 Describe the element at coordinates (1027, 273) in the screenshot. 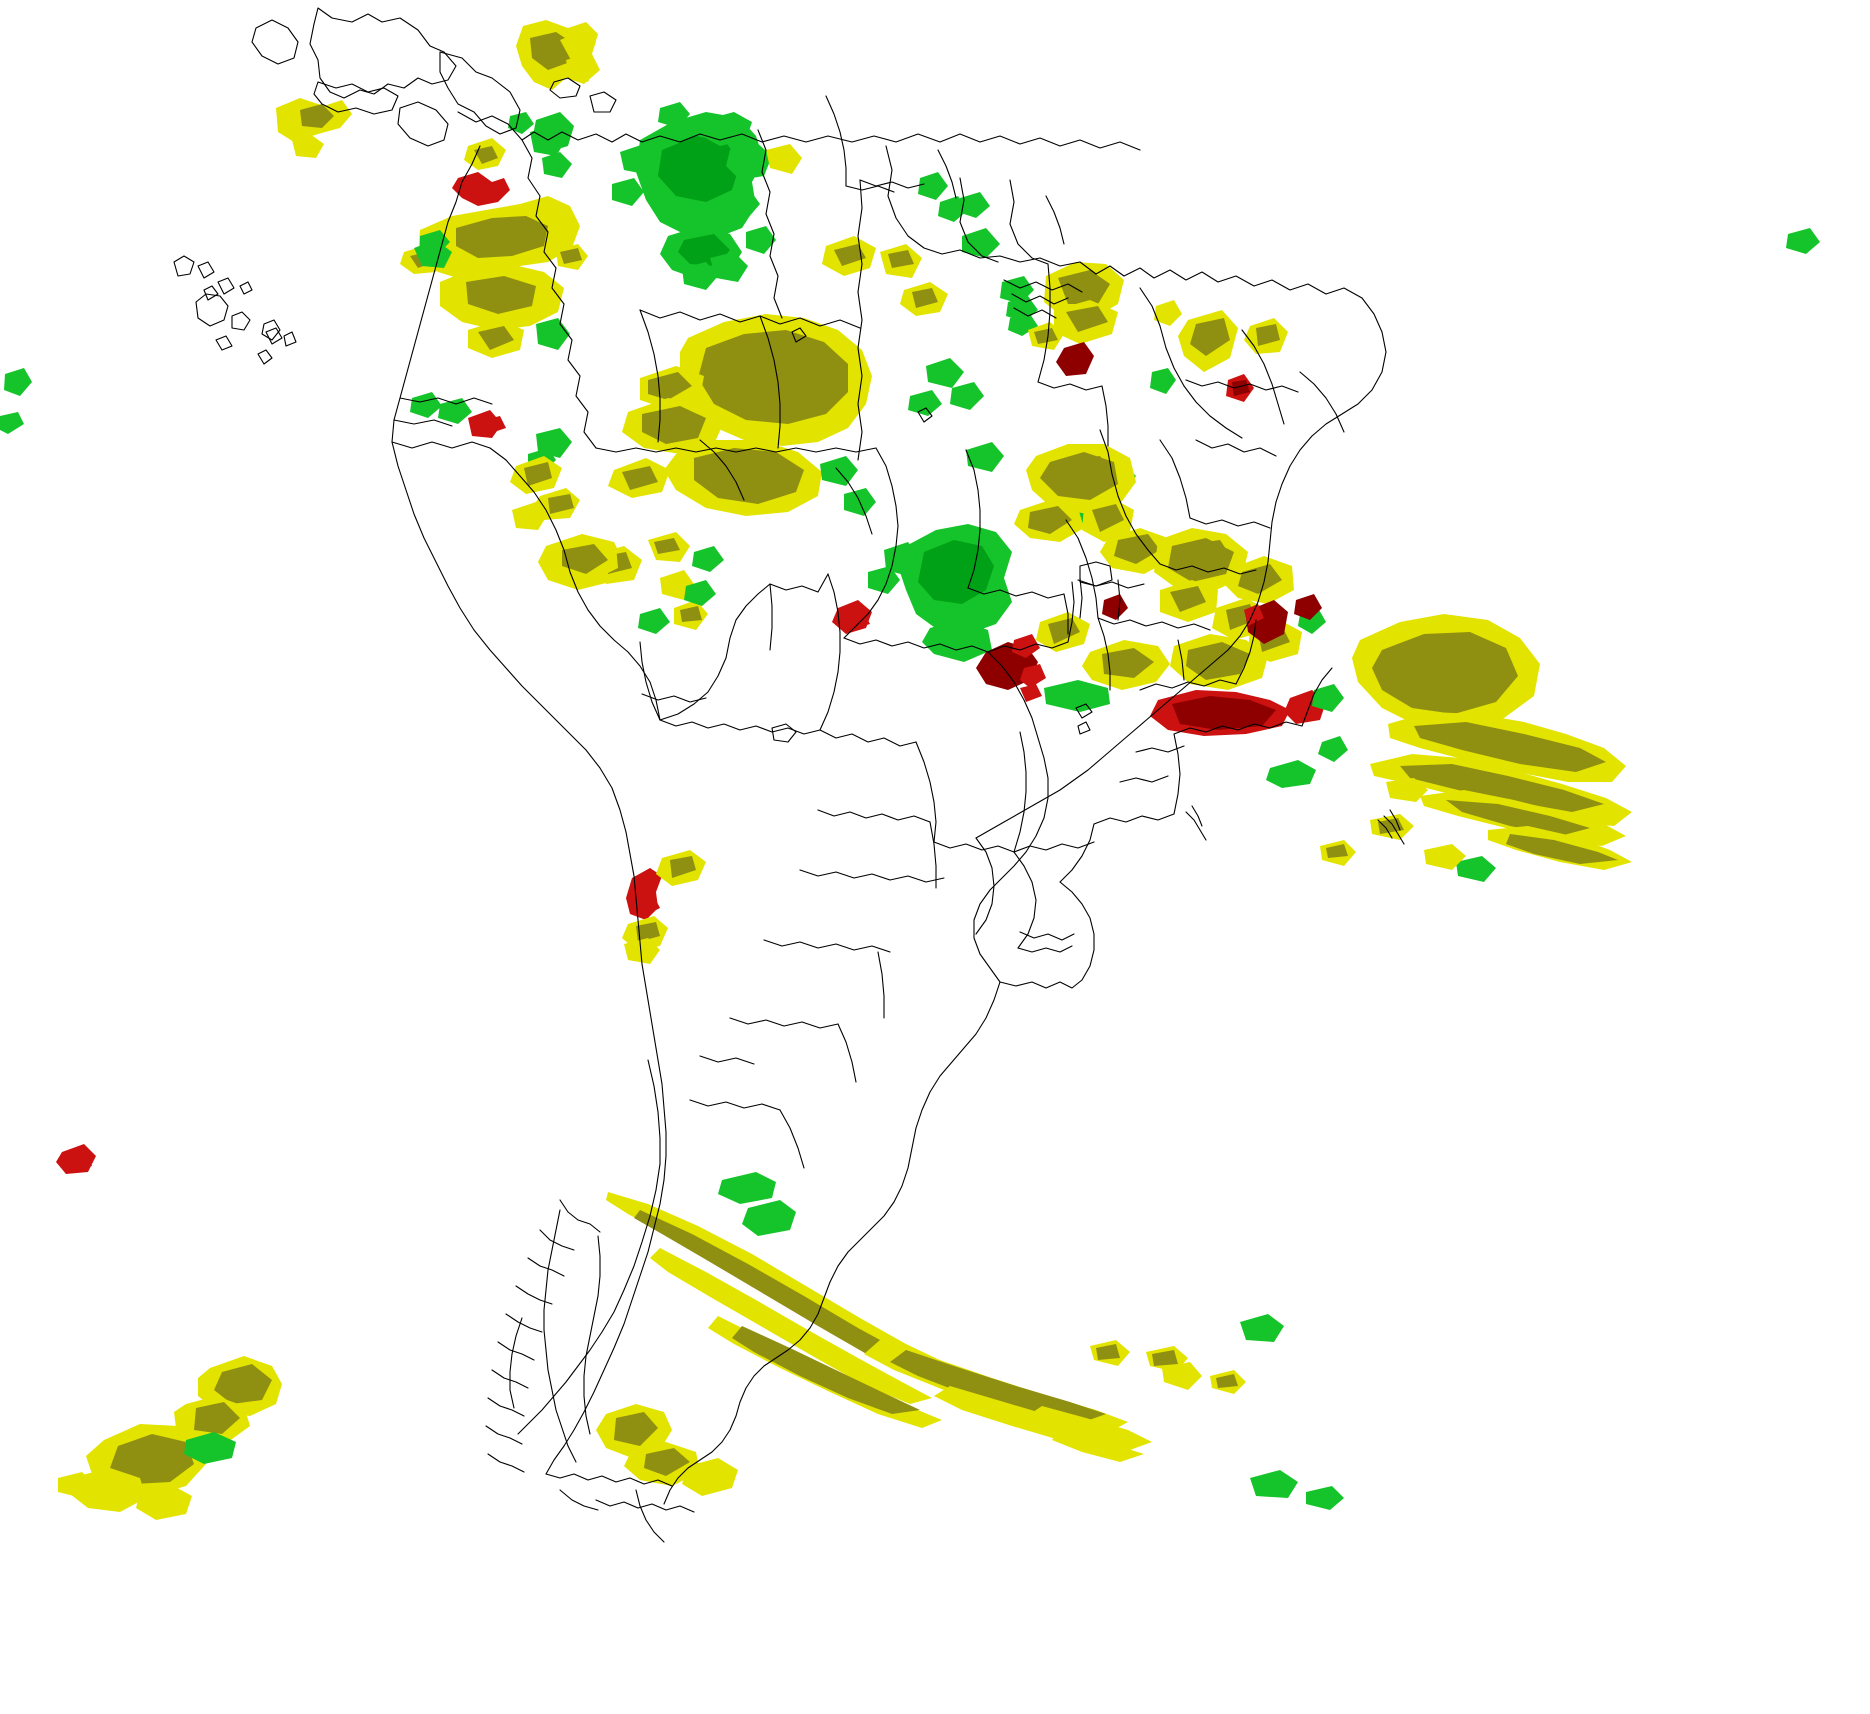

I see `blob-group-amazon-yellow` at that location.